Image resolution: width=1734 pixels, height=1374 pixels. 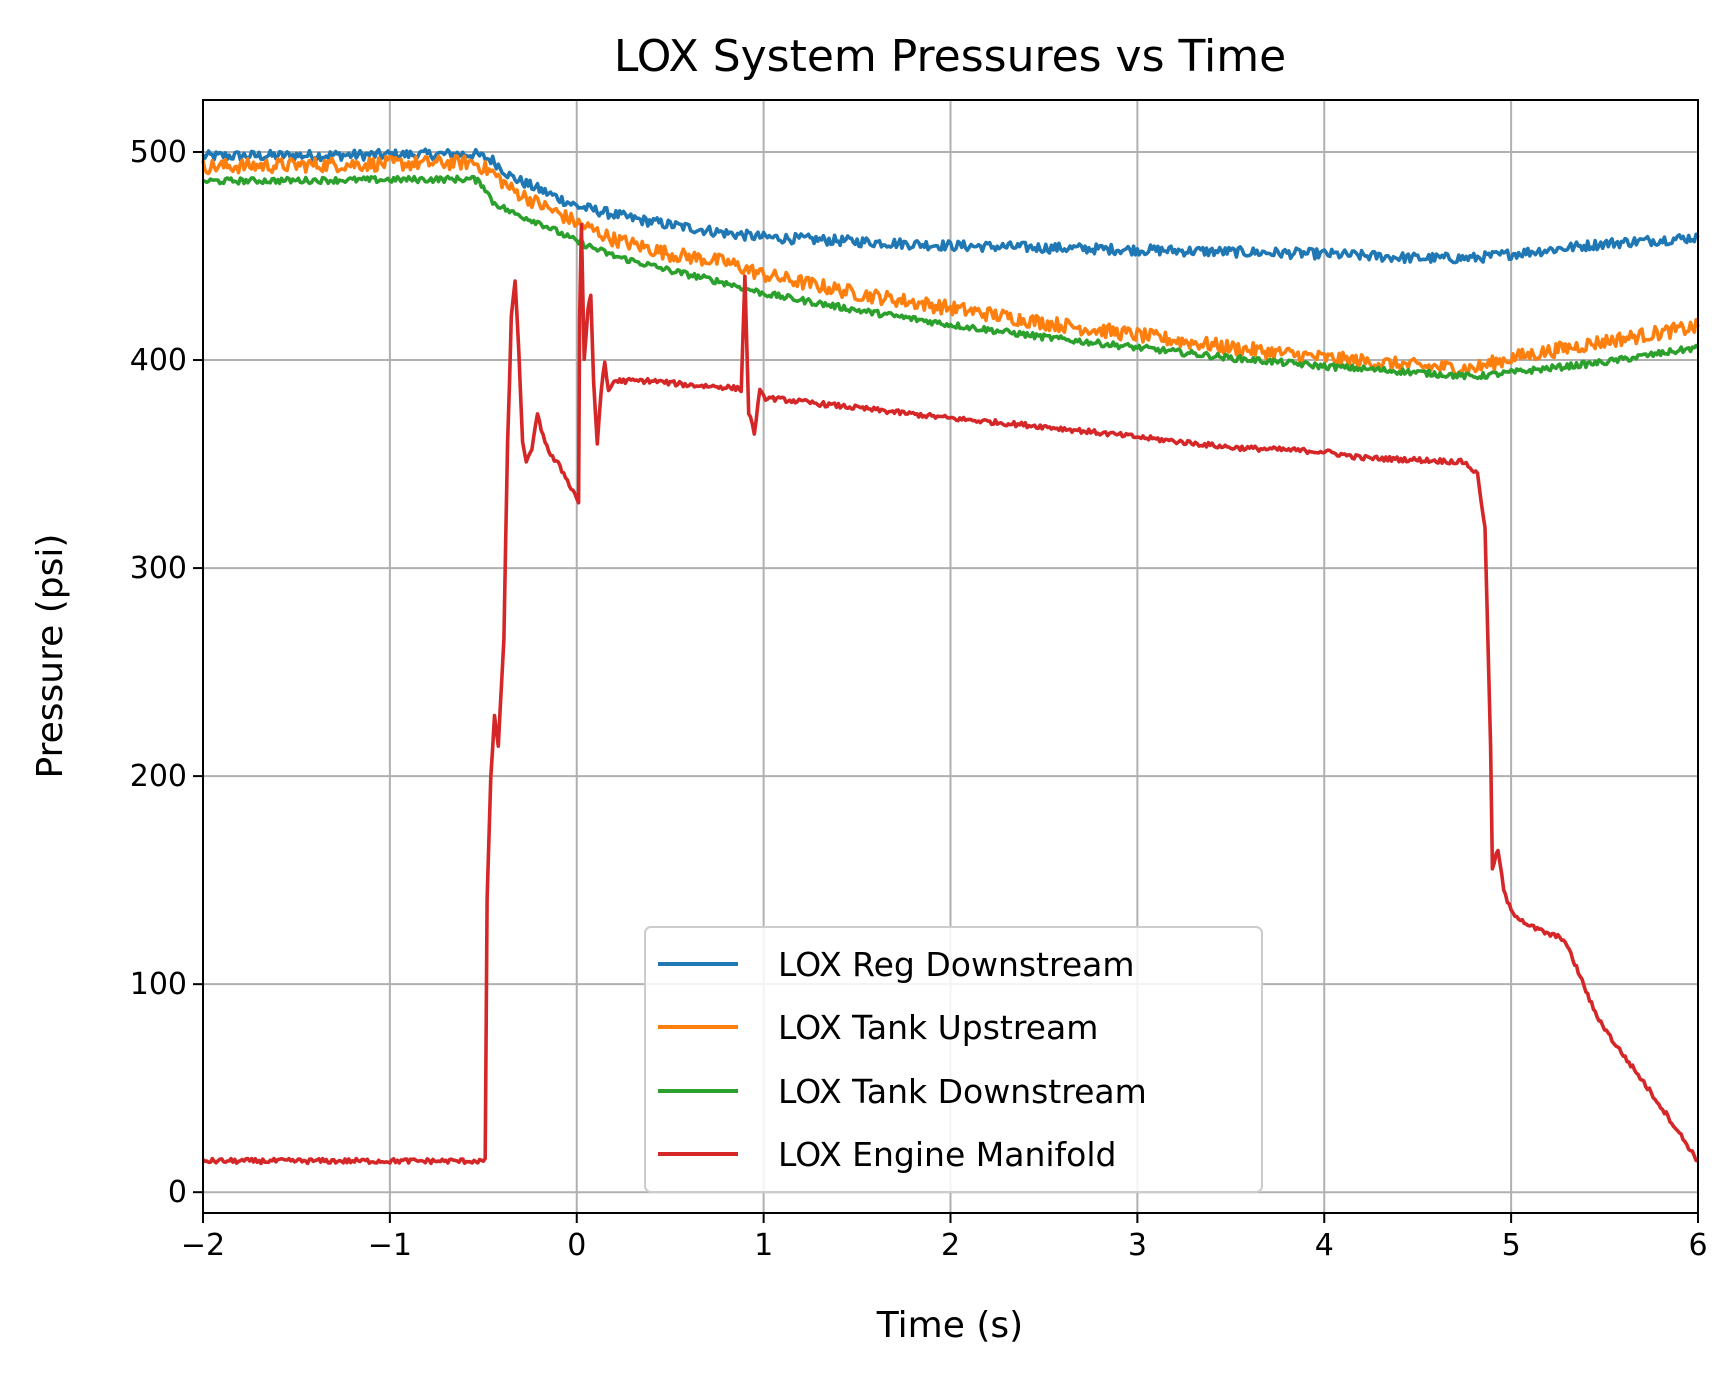 I want to click on legend-label-reg-downstream: LOX Reg Downstream, so click(x=956, y=964).